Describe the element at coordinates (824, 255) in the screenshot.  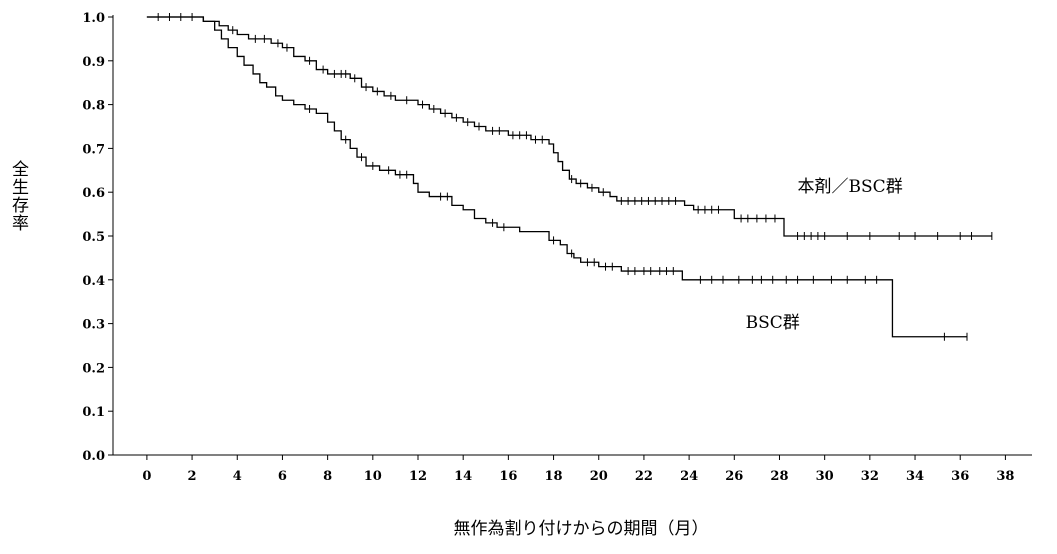
I see `annotation-layer: 本剤／BSC群 BSC群` at that location.